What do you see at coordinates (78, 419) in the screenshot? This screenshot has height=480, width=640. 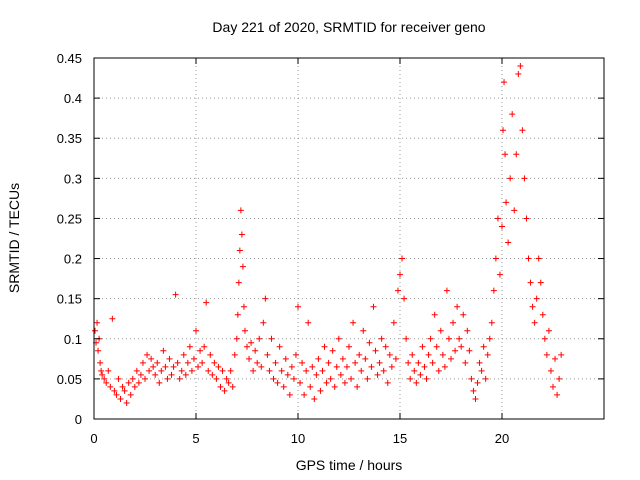 I see `y-tick-label: 0` at bounding box center [78, 419].